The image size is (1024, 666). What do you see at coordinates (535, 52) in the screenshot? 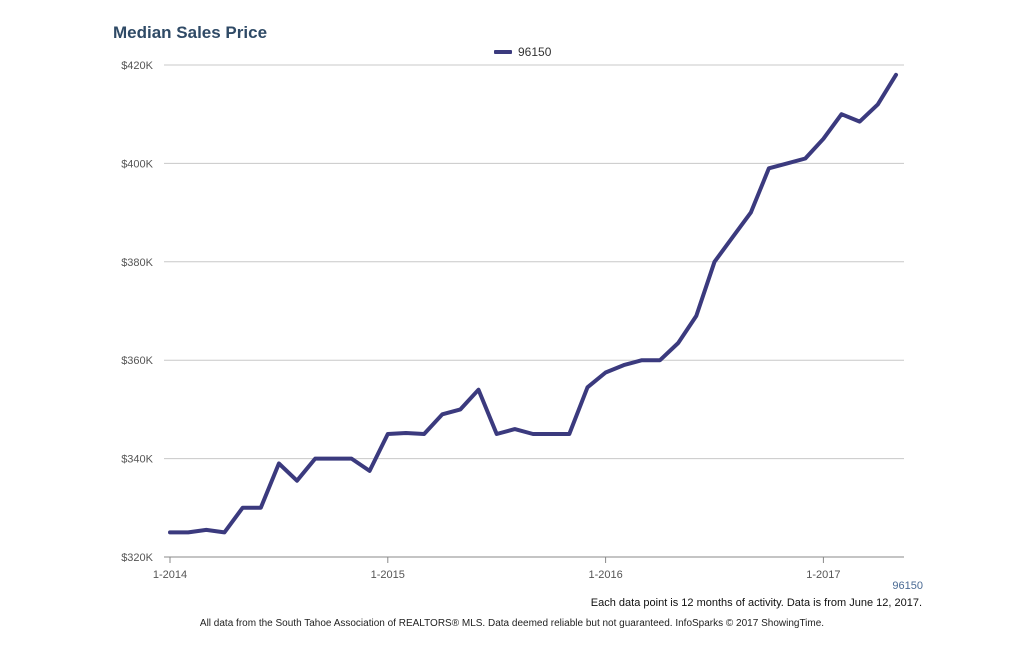
I see `legend-label: 96150` at bounding box center [535, 52].